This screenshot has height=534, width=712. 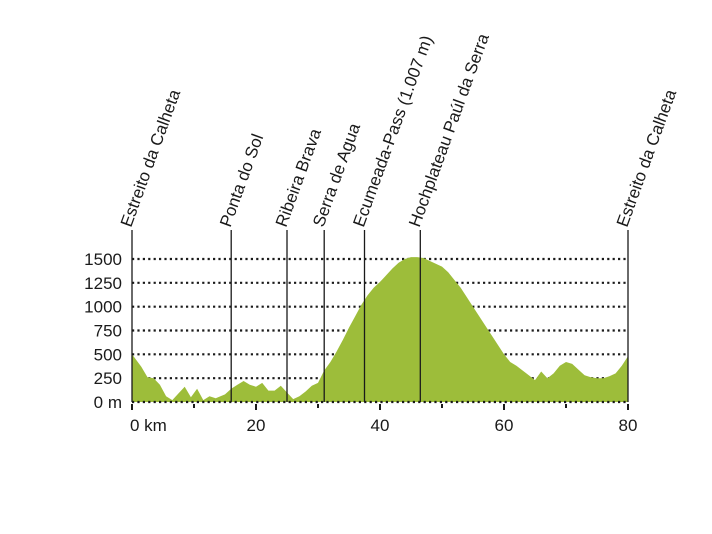 I want to click on place-label-6: Estreito da Calheta, so click(x=646, y=157).